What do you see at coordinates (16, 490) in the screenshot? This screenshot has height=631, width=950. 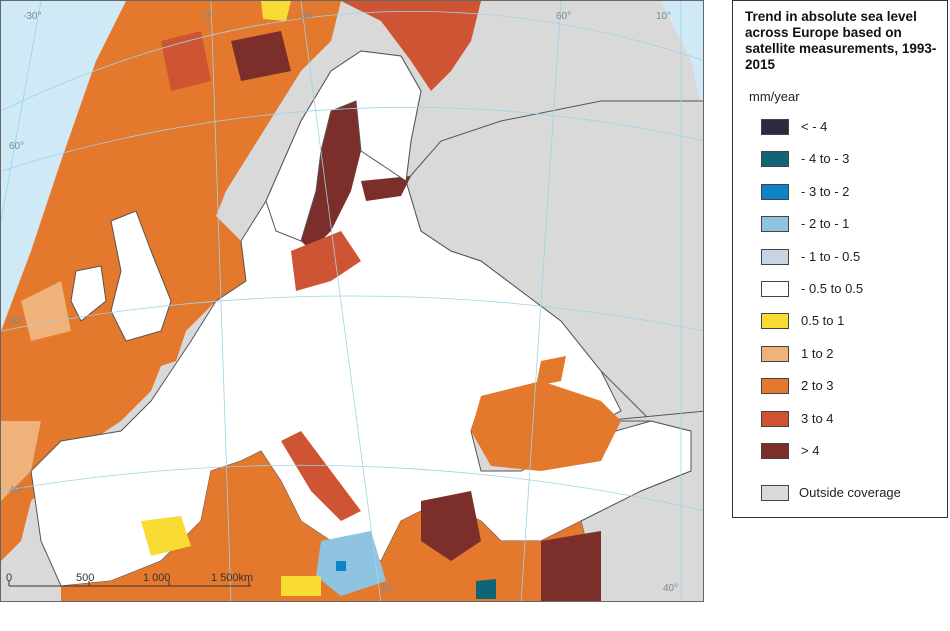 I see `graticule-label-lat-40: 40°` at bounding box center [16, 490].